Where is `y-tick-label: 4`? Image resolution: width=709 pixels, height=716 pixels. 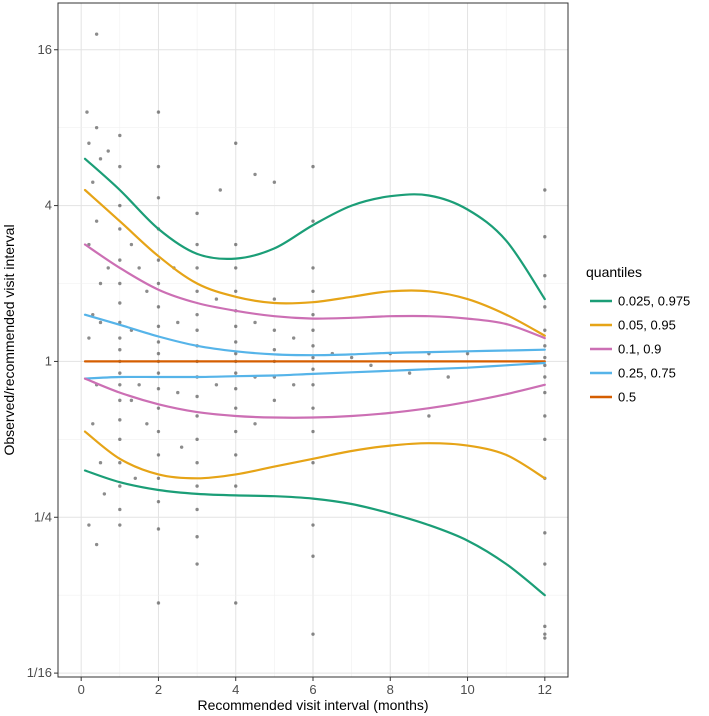 y-tick-label: 4 is located at coordinates (48, 205).